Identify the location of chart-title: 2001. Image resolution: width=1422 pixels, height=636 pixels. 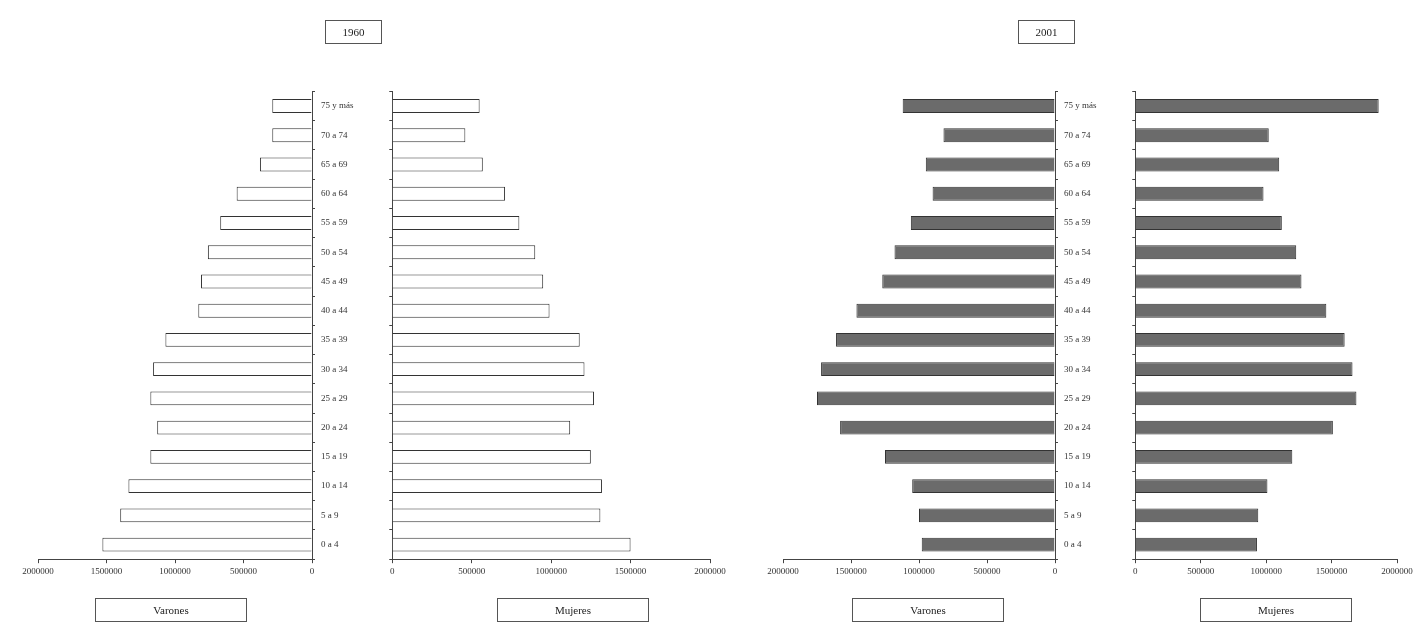
(1046, 32).